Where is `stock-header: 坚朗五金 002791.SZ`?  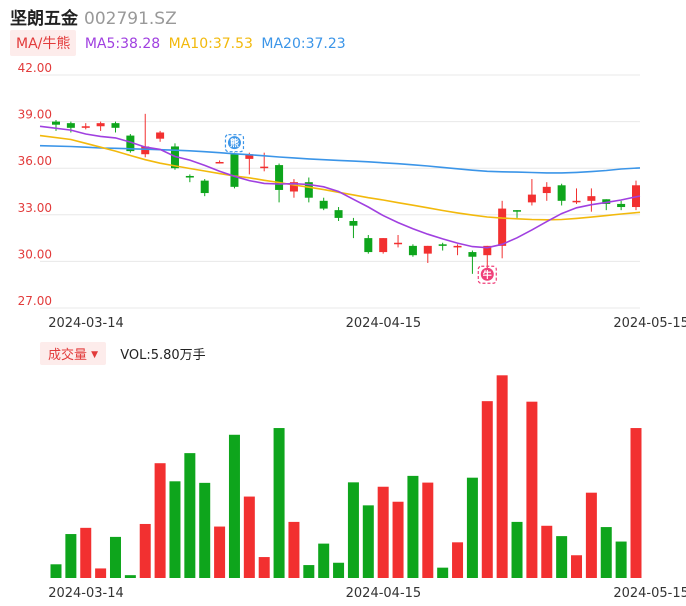 stock-header: 坚朗五金 002791.SZ is located at coordinates (93, 16).